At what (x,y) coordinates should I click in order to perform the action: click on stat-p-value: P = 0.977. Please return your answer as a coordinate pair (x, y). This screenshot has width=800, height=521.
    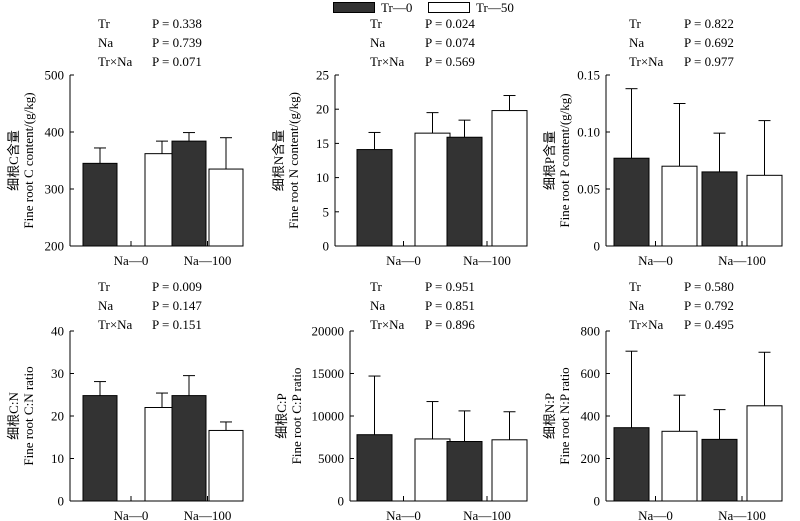
    Looking at the image, I should click on (709, 61).